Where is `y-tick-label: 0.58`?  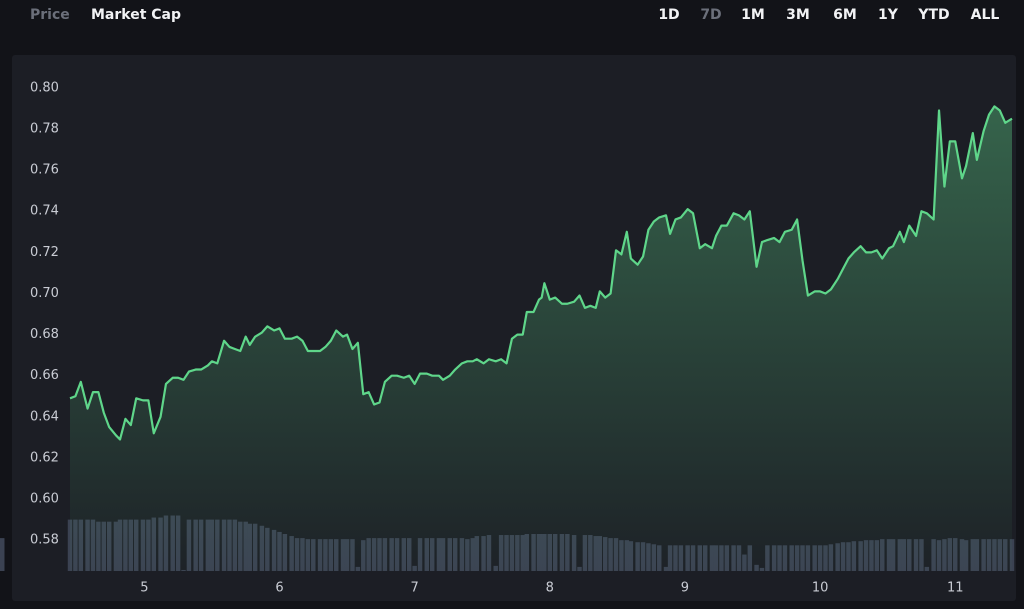
y-tick-label: 0.58 is located at coordinates (44, 540).